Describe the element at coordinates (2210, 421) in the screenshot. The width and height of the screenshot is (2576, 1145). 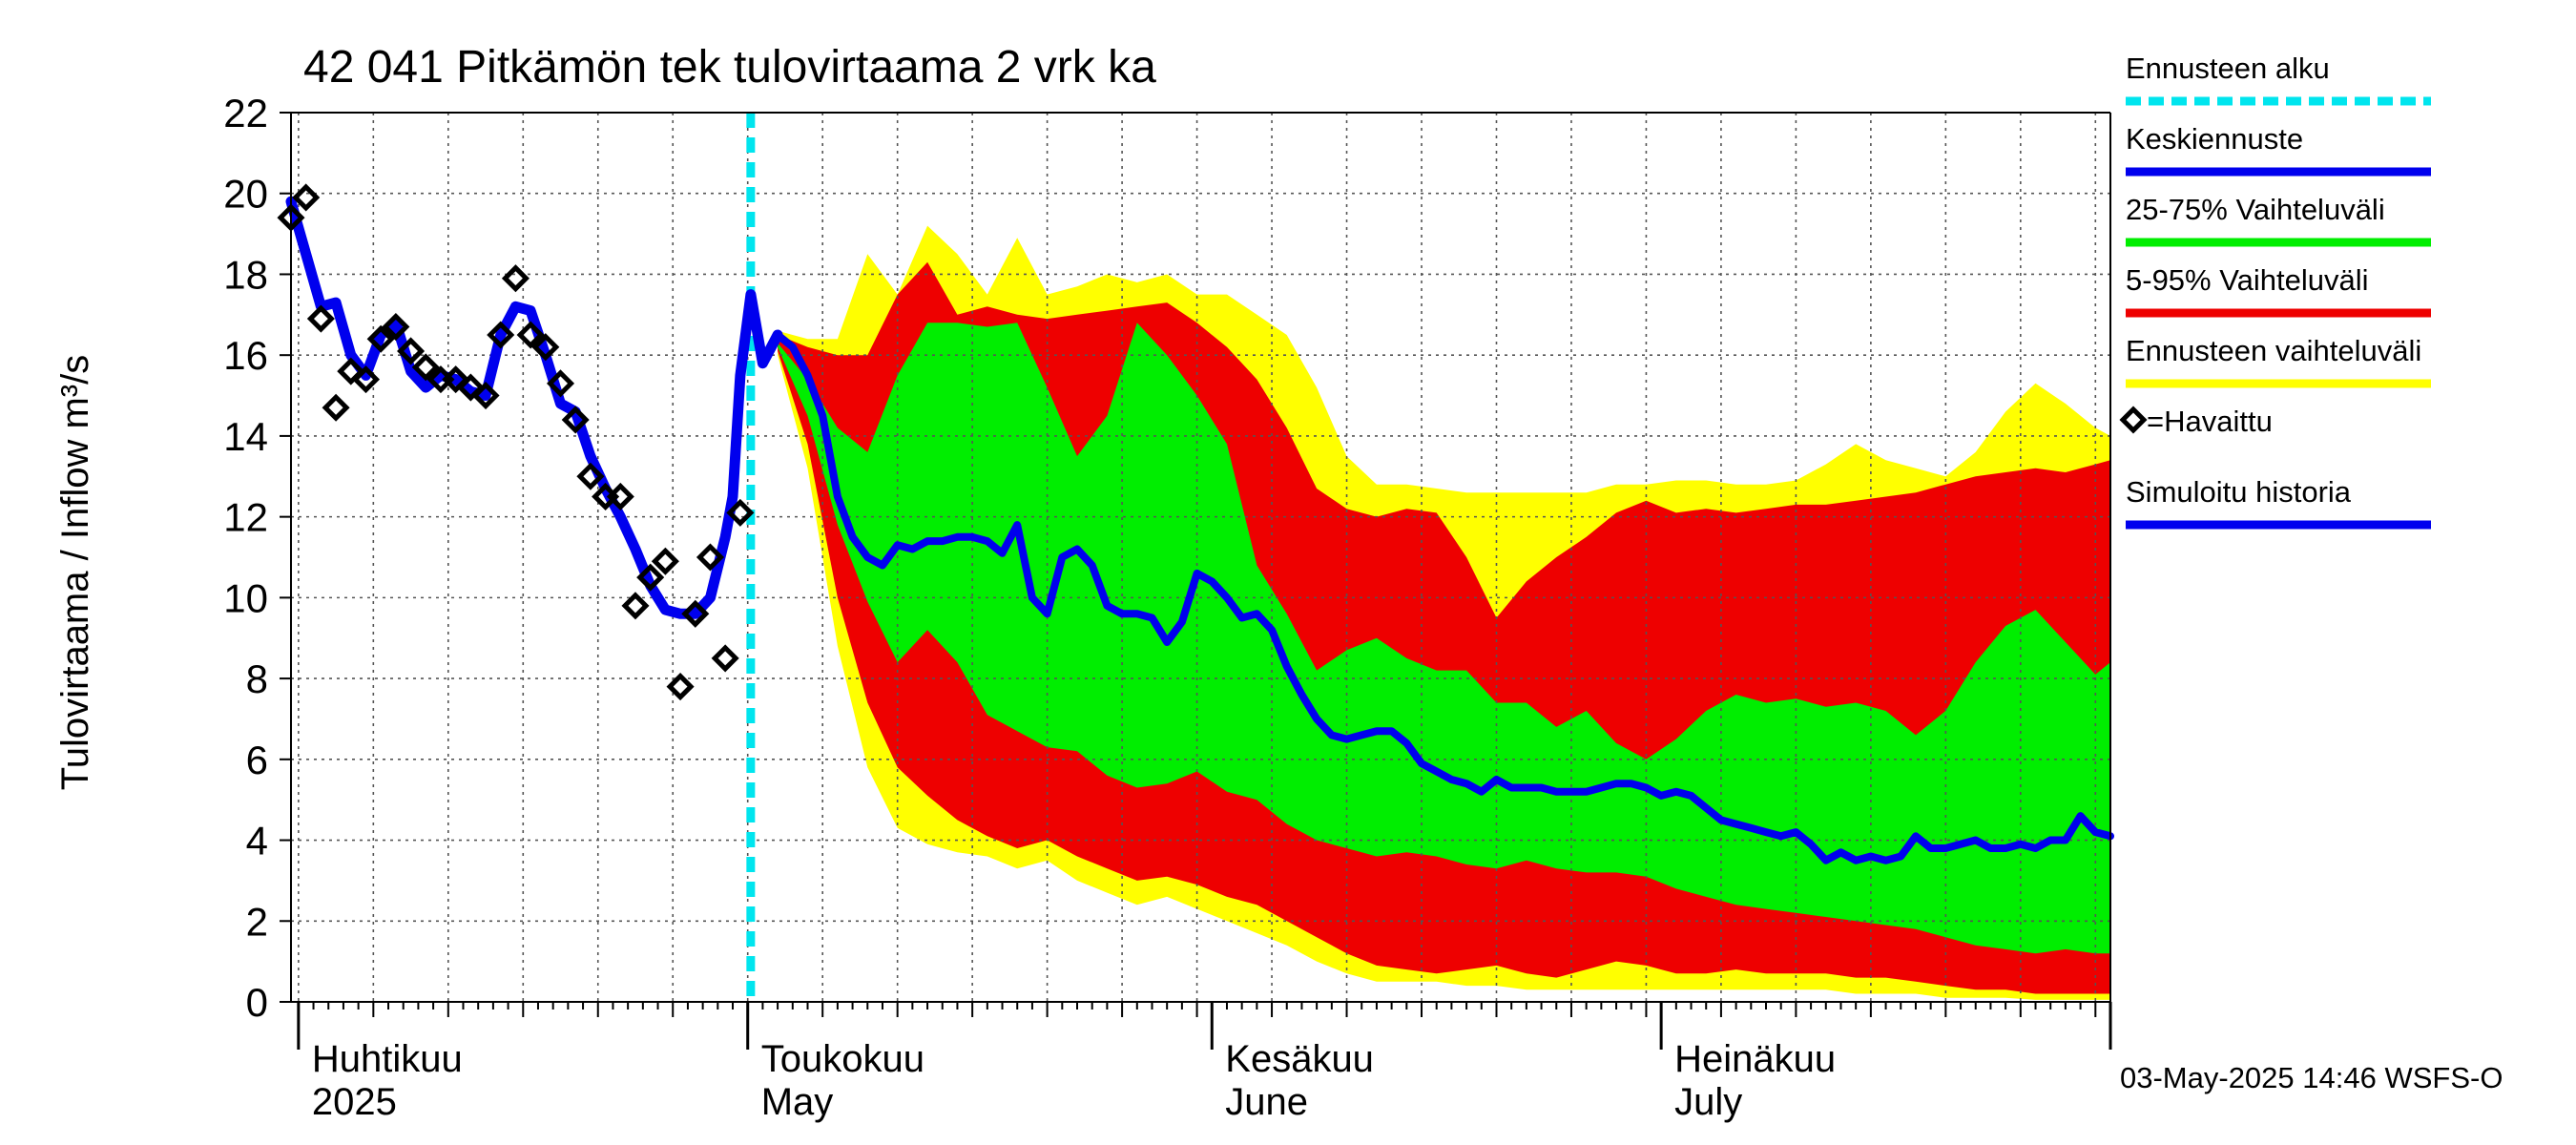
I see `legend-label: =Havaittu` at that location.